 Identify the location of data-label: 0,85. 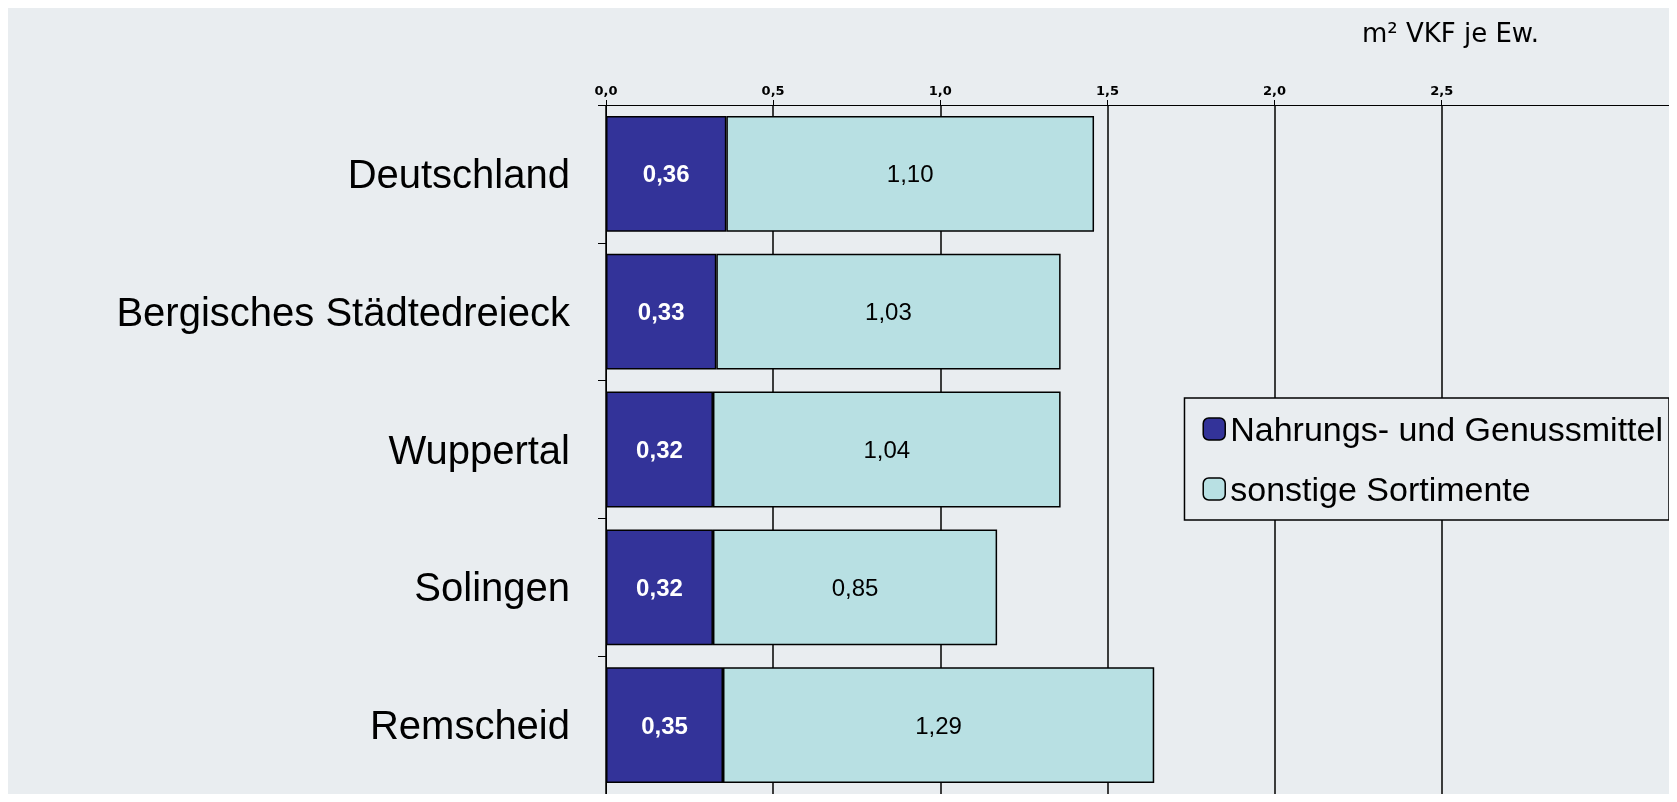
(855, 587).